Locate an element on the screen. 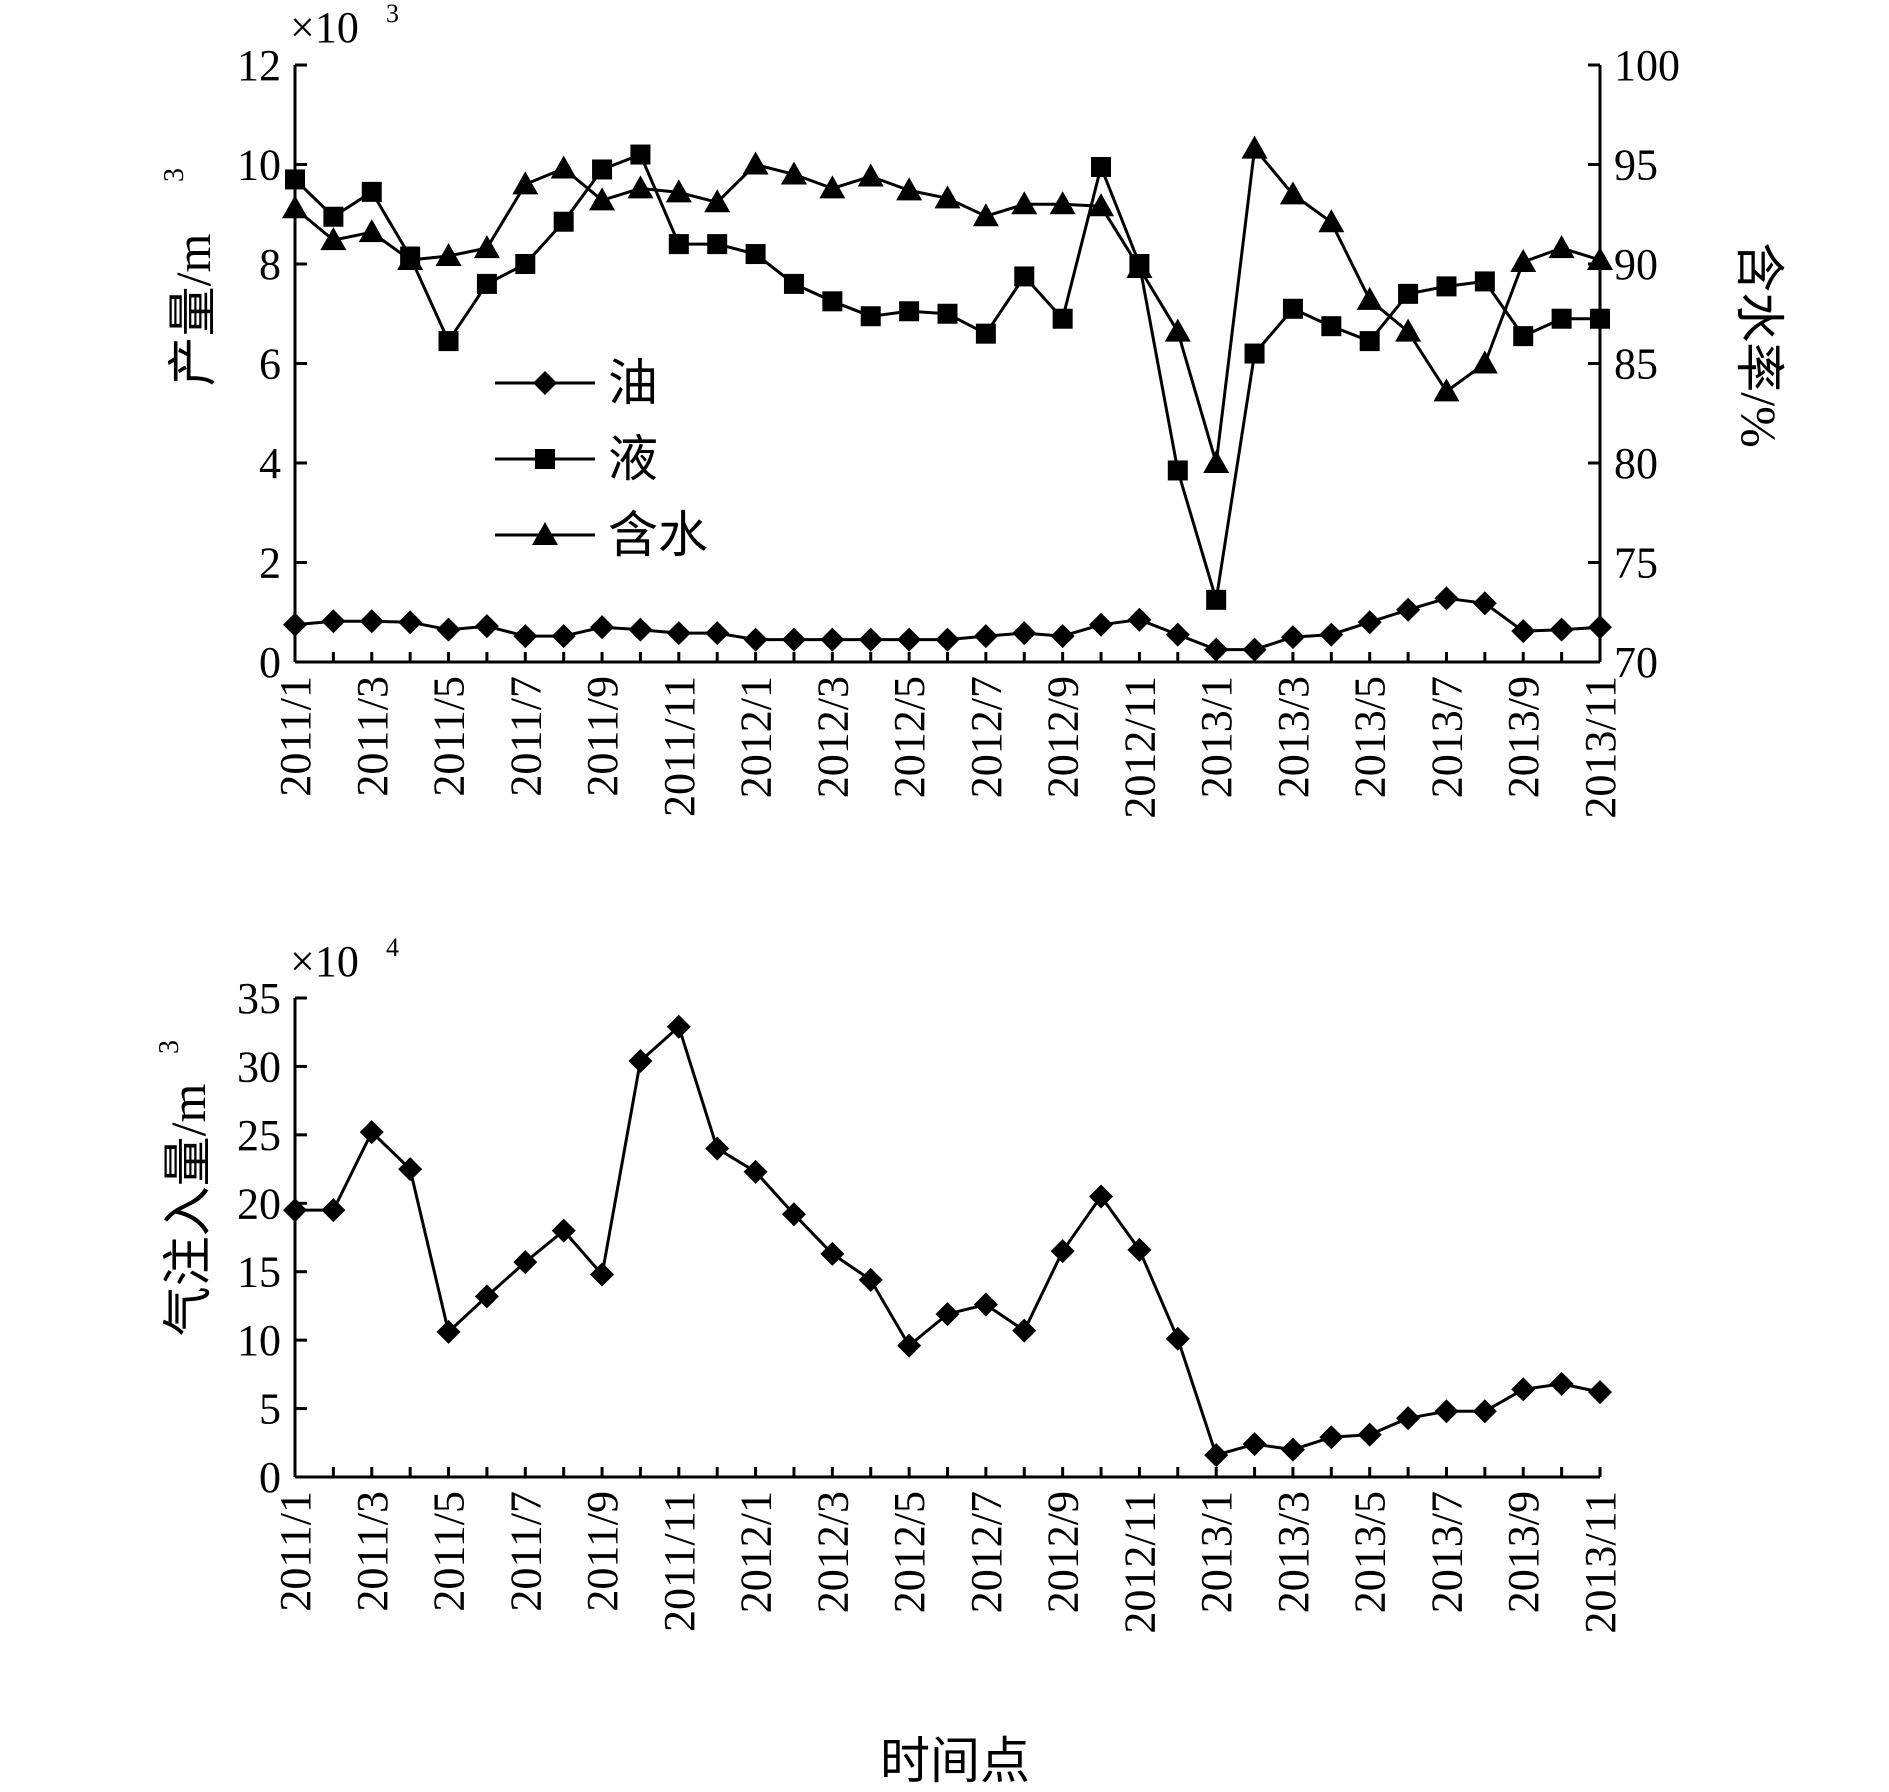 This screenshot has width=1889, height=1792. gas-injection-ytick-label: 15 is located at coordinates (259, 1272).